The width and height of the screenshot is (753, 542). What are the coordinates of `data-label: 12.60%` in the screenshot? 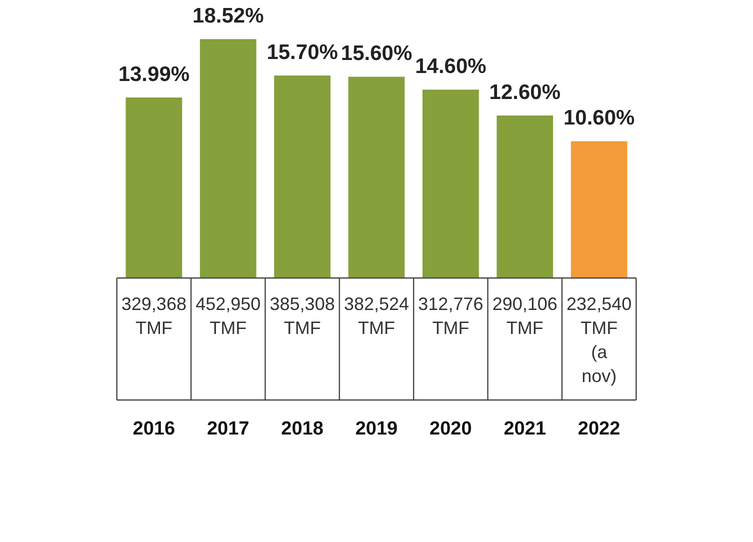 It's located at (525, 92).